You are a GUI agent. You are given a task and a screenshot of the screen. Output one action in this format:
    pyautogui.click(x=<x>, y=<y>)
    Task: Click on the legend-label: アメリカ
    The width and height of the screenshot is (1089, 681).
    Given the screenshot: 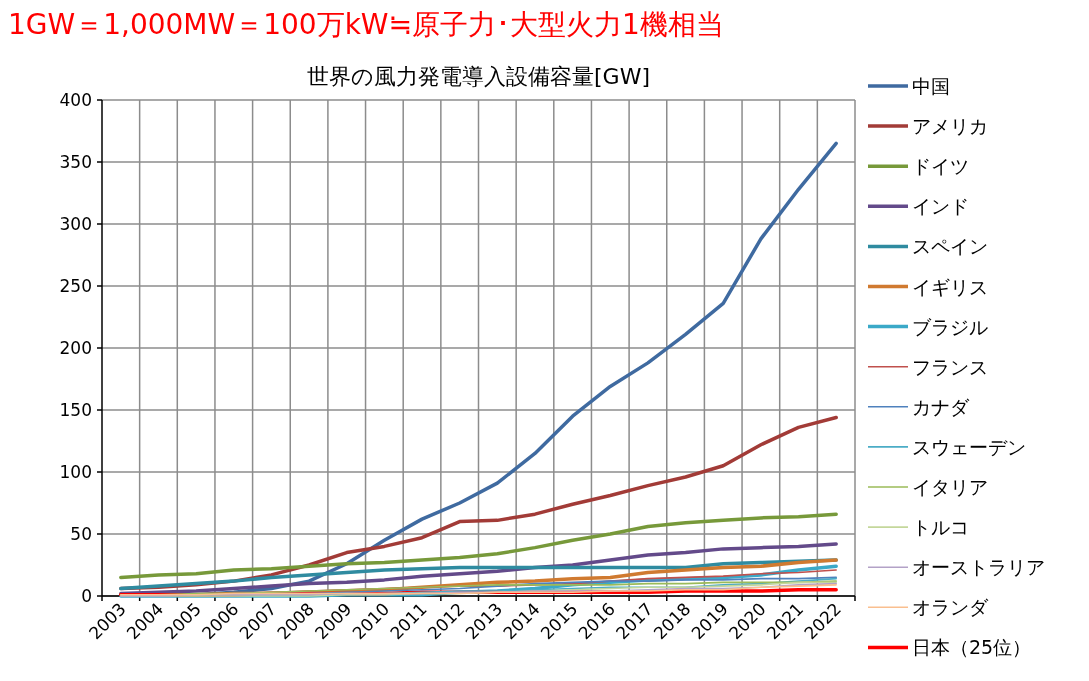 What is the action you would take?
    pyautogui.click(x=950, y=126)
    